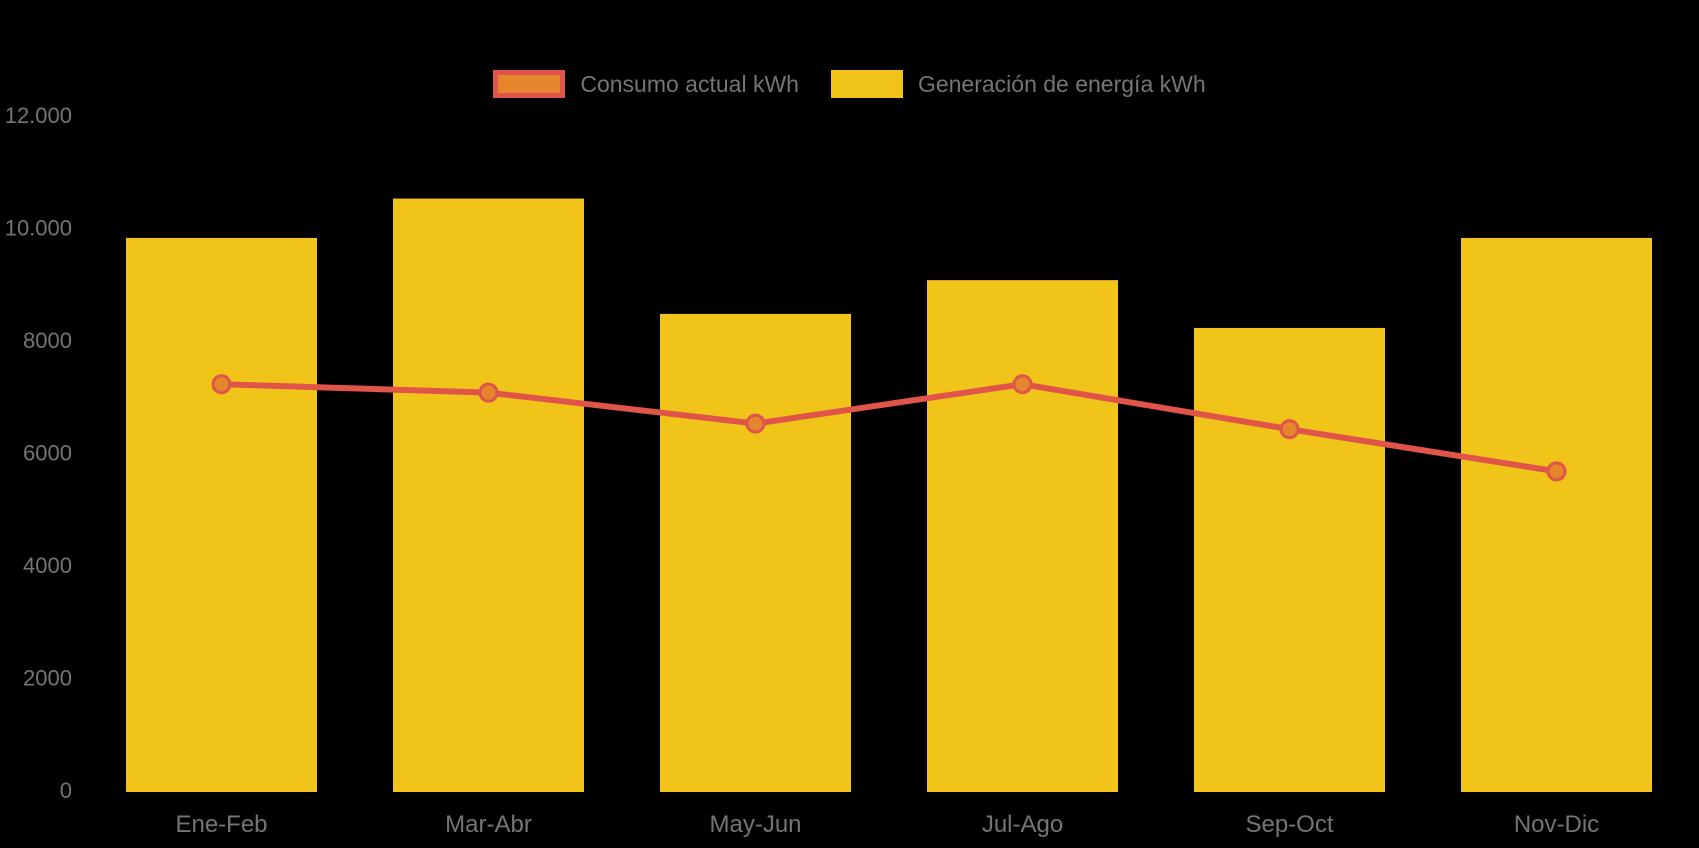 The width and height of the screenshot is (1699, 848). Describe the element at coordinates (755, 824) in the screenshot. I see `x-tick-label: May-Jun` at that location.